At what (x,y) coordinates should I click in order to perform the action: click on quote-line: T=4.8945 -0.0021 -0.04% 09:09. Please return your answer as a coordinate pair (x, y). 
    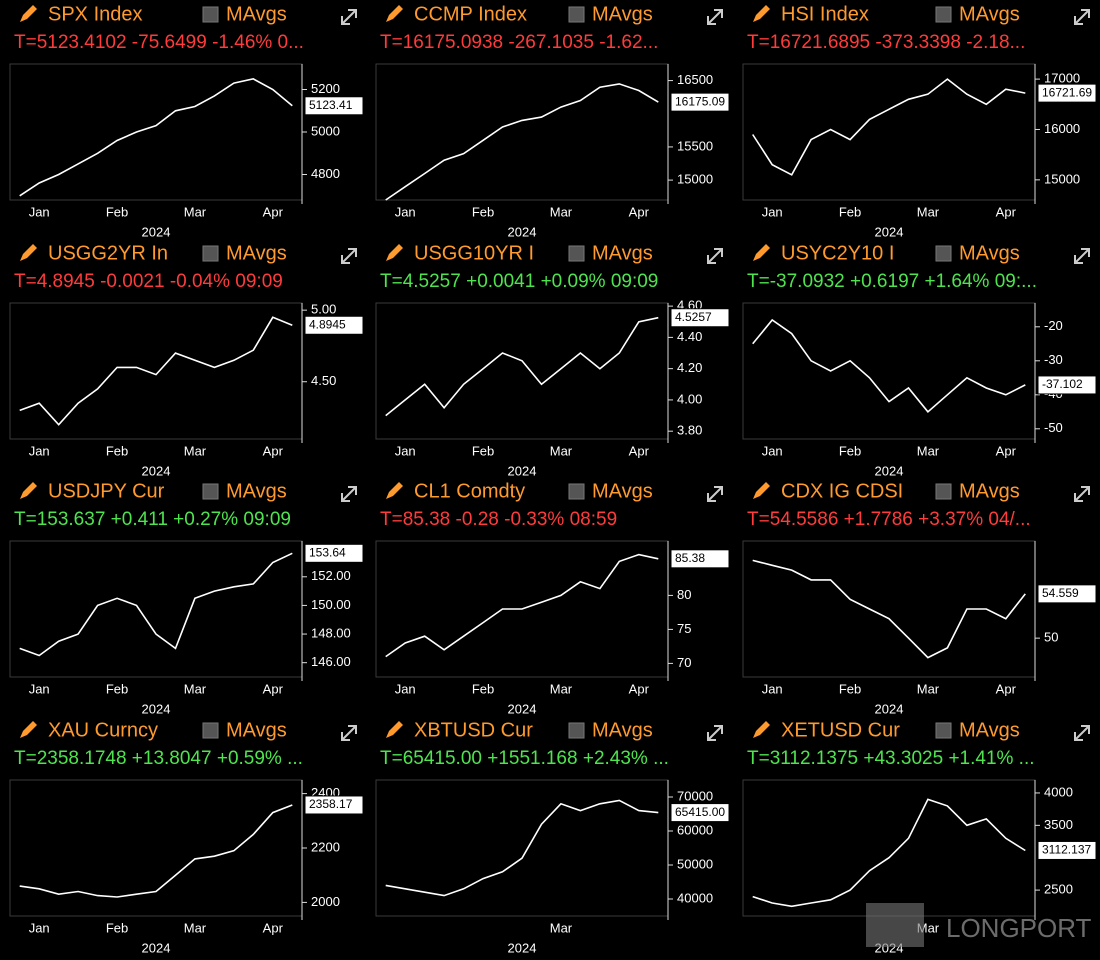
    Looking at the image, I should click on (148, 281).